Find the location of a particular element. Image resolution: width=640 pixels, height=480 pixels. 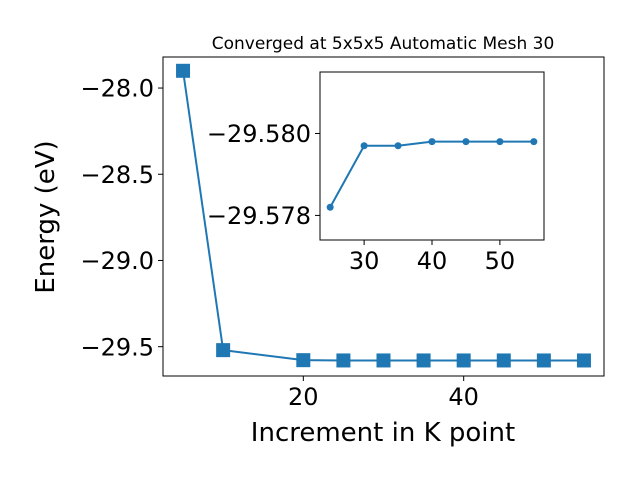

main-x-tick-label: 40 is located at coordinates (463, 397).